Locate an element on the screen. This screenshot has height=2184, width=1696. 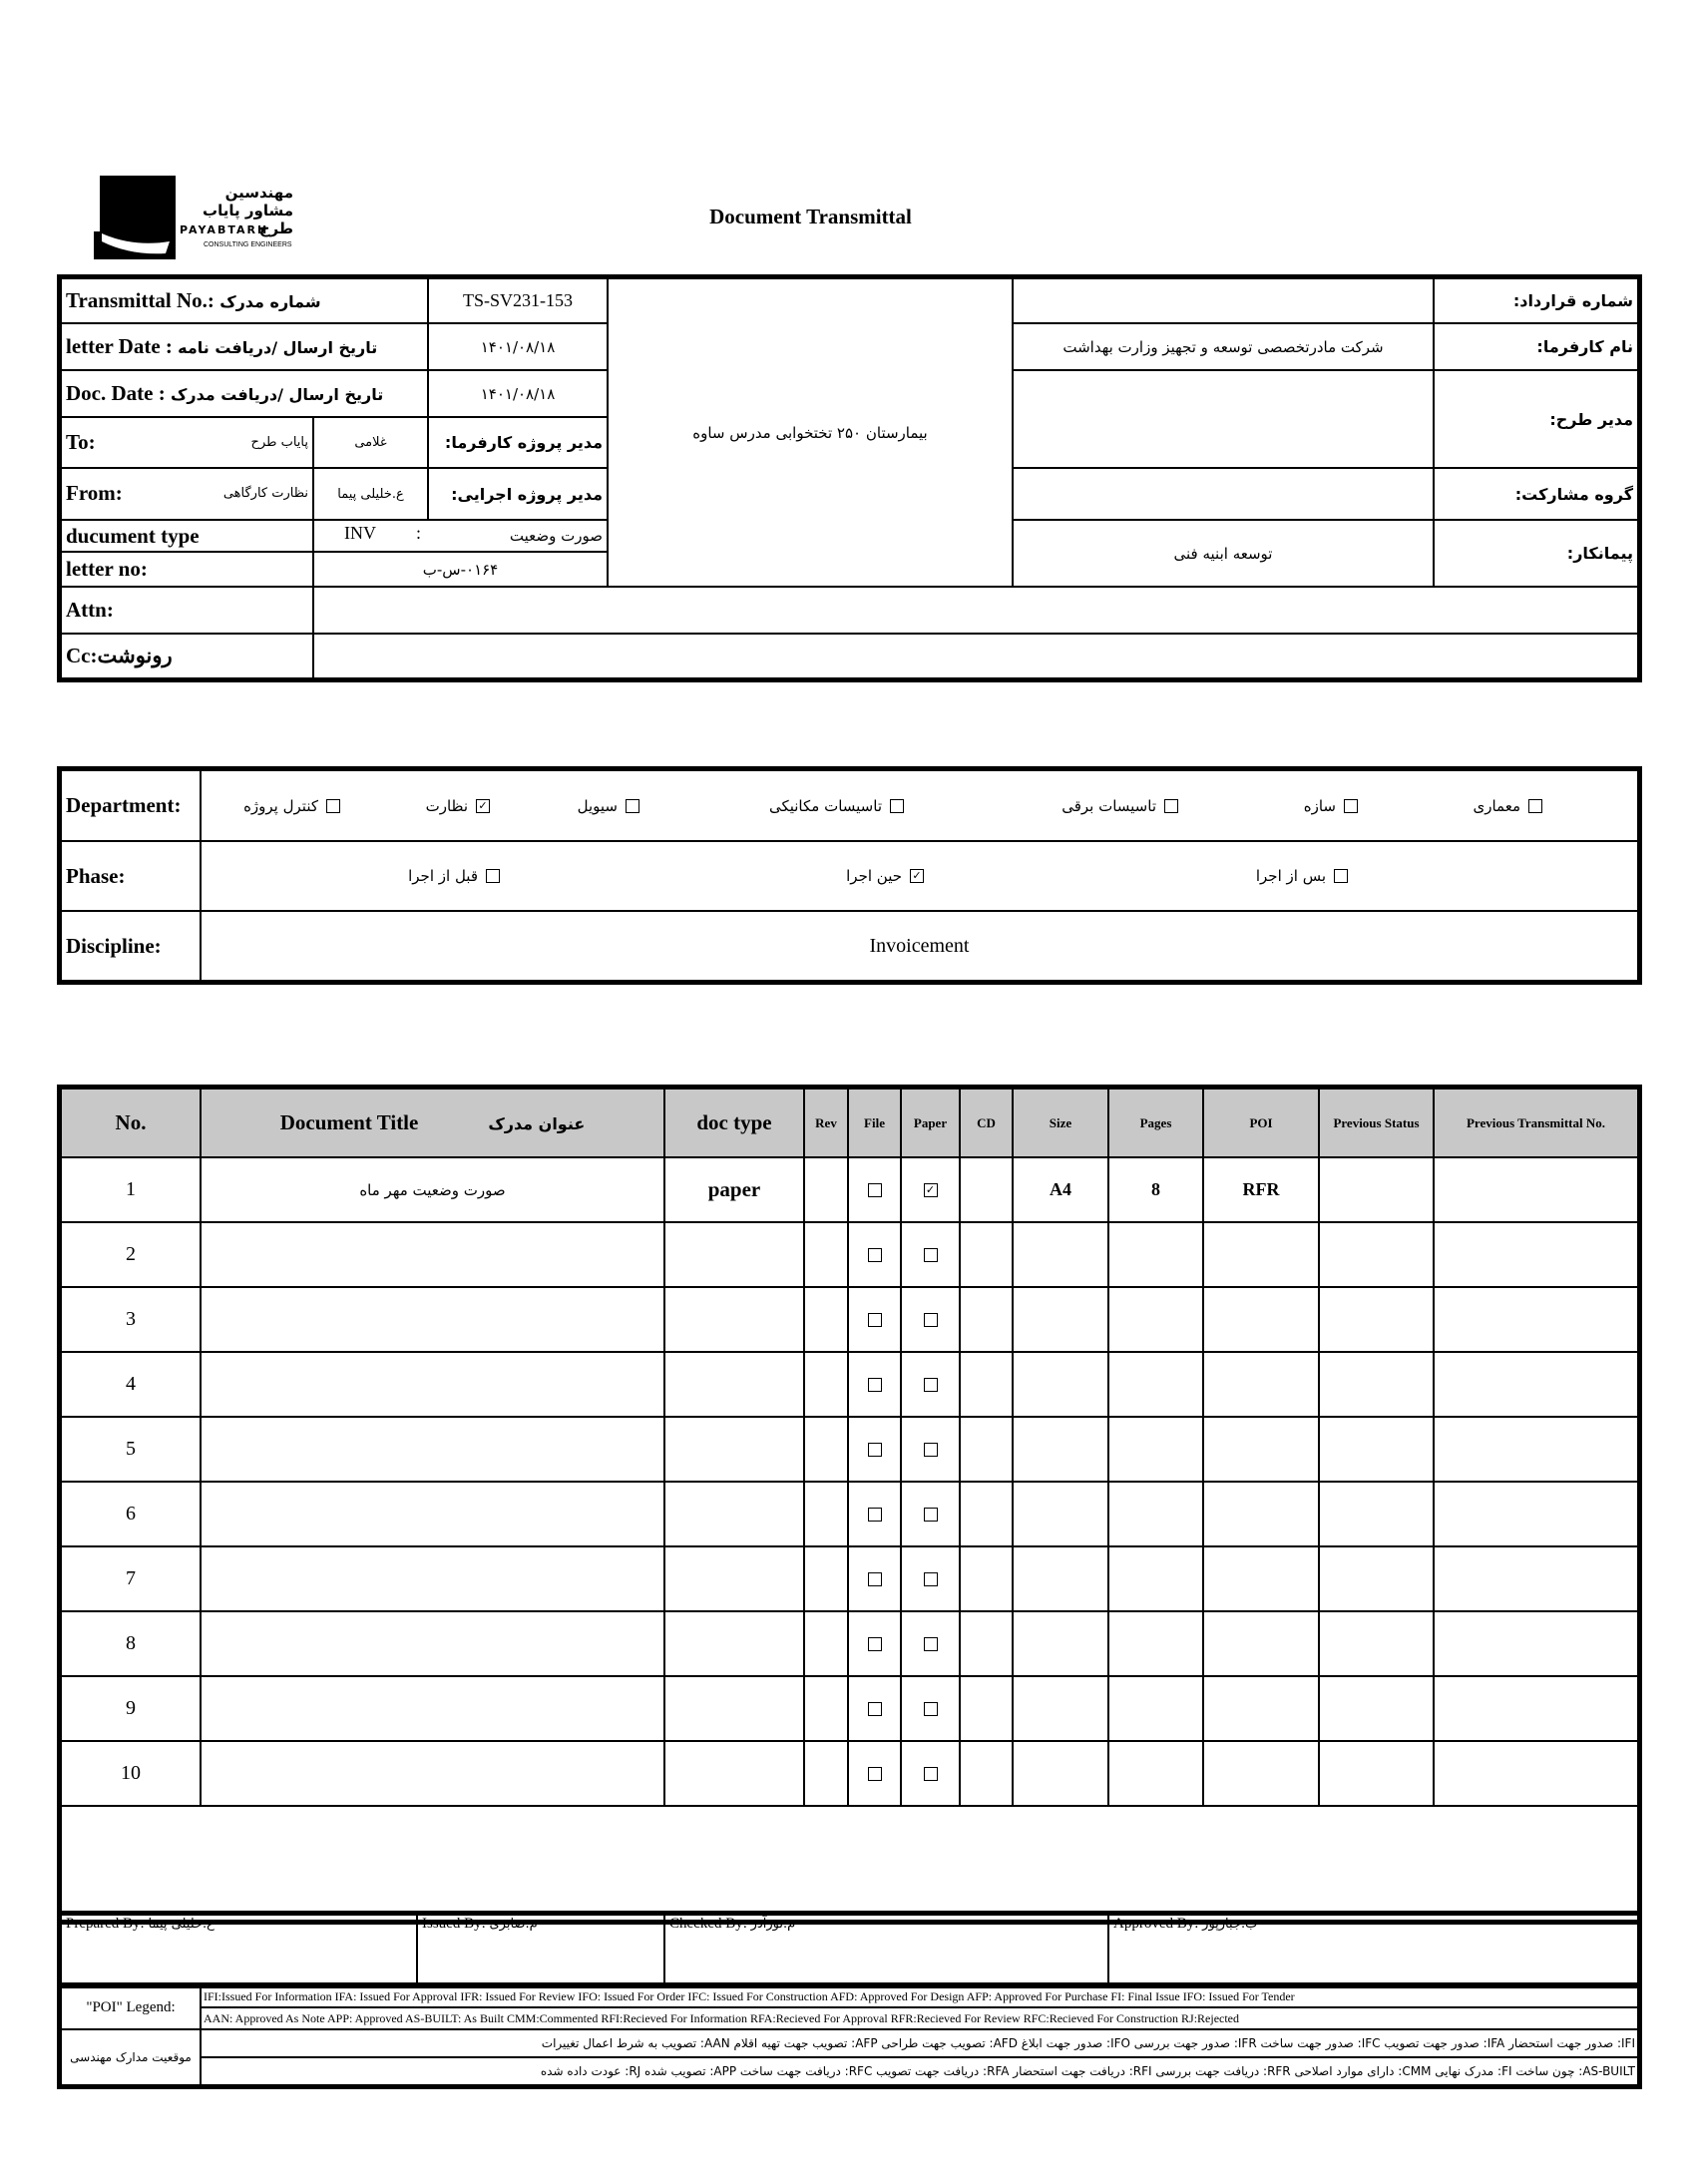
to-role: مدیر پروژه کارفرما: is located at coordinates (518, 442).